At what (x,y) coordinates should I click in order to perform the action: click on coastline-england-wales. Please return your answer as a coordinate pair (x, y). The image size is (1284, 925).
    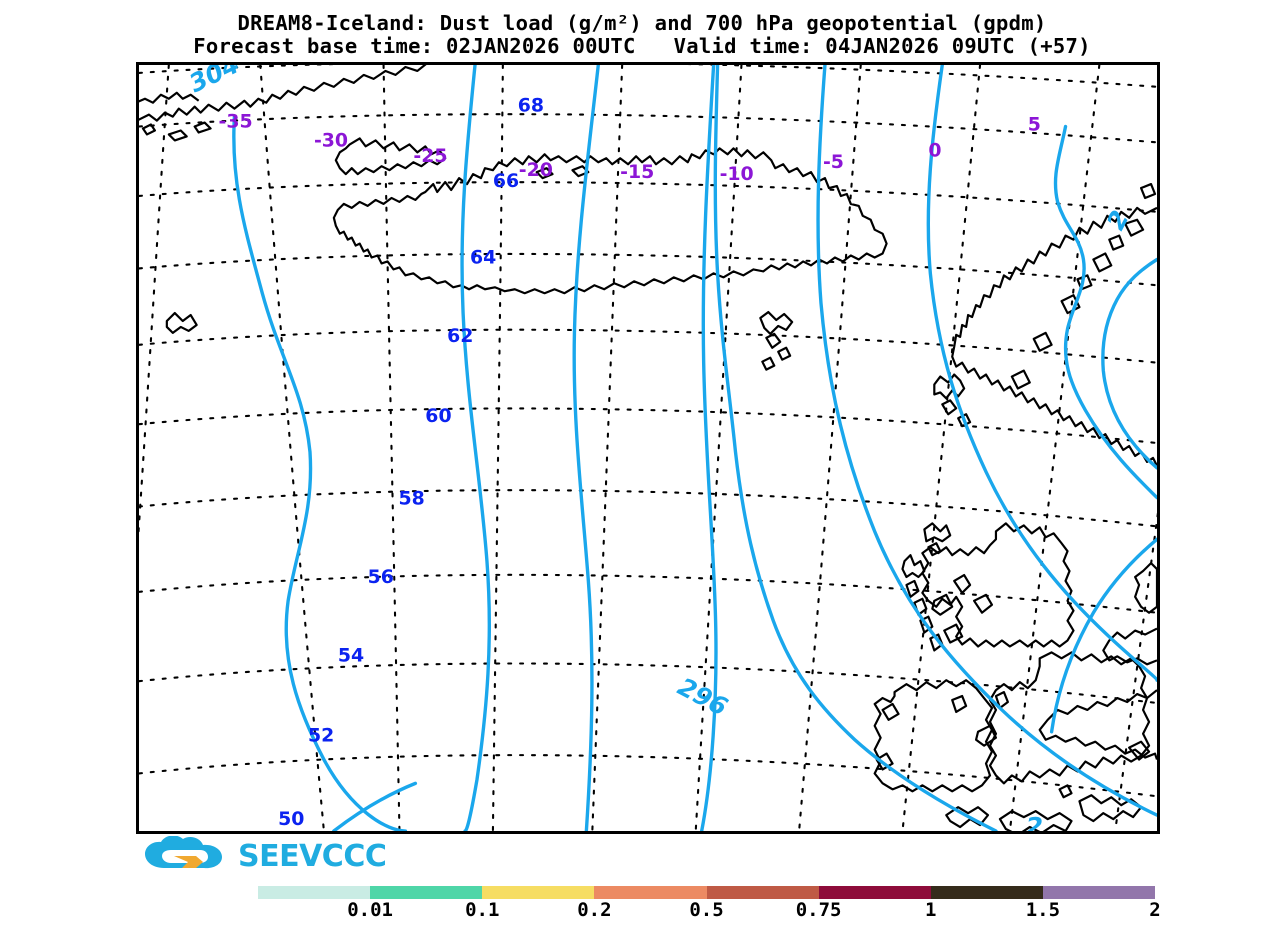
    Looking at the image, I should click on (1069, 718).